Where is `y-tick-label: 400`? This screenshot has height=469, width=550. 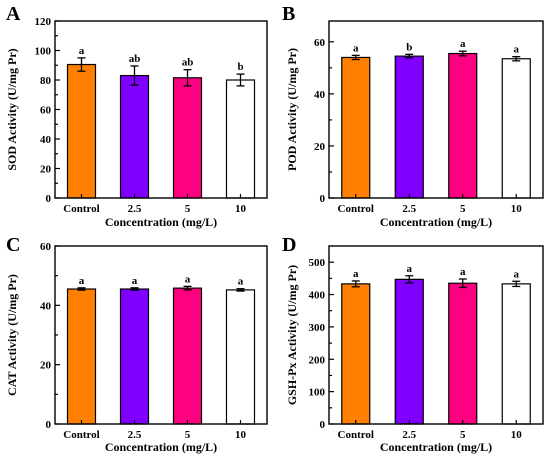 y-tick-label: 400 is located at coordinates (317, 296).